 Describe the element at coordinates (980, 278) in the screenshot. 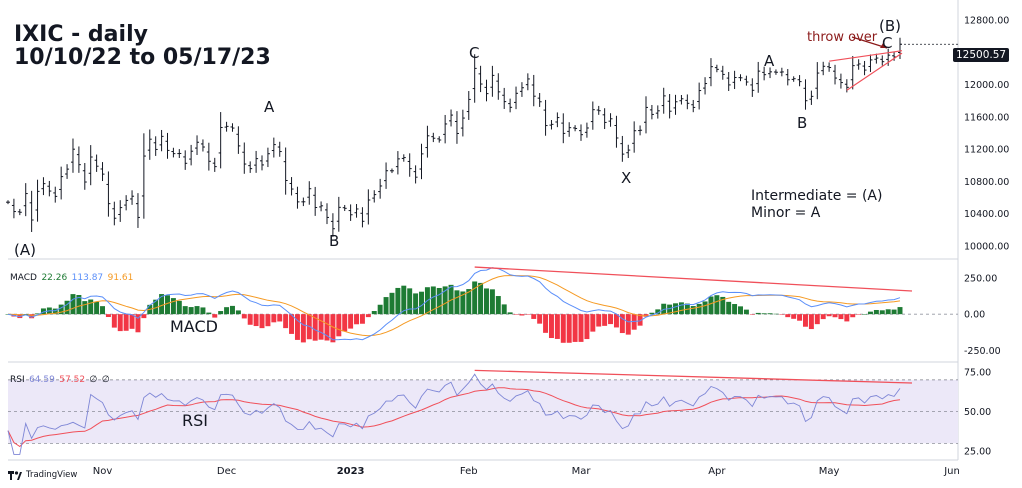

I see `macd-tick-label: 250.00` at that location.